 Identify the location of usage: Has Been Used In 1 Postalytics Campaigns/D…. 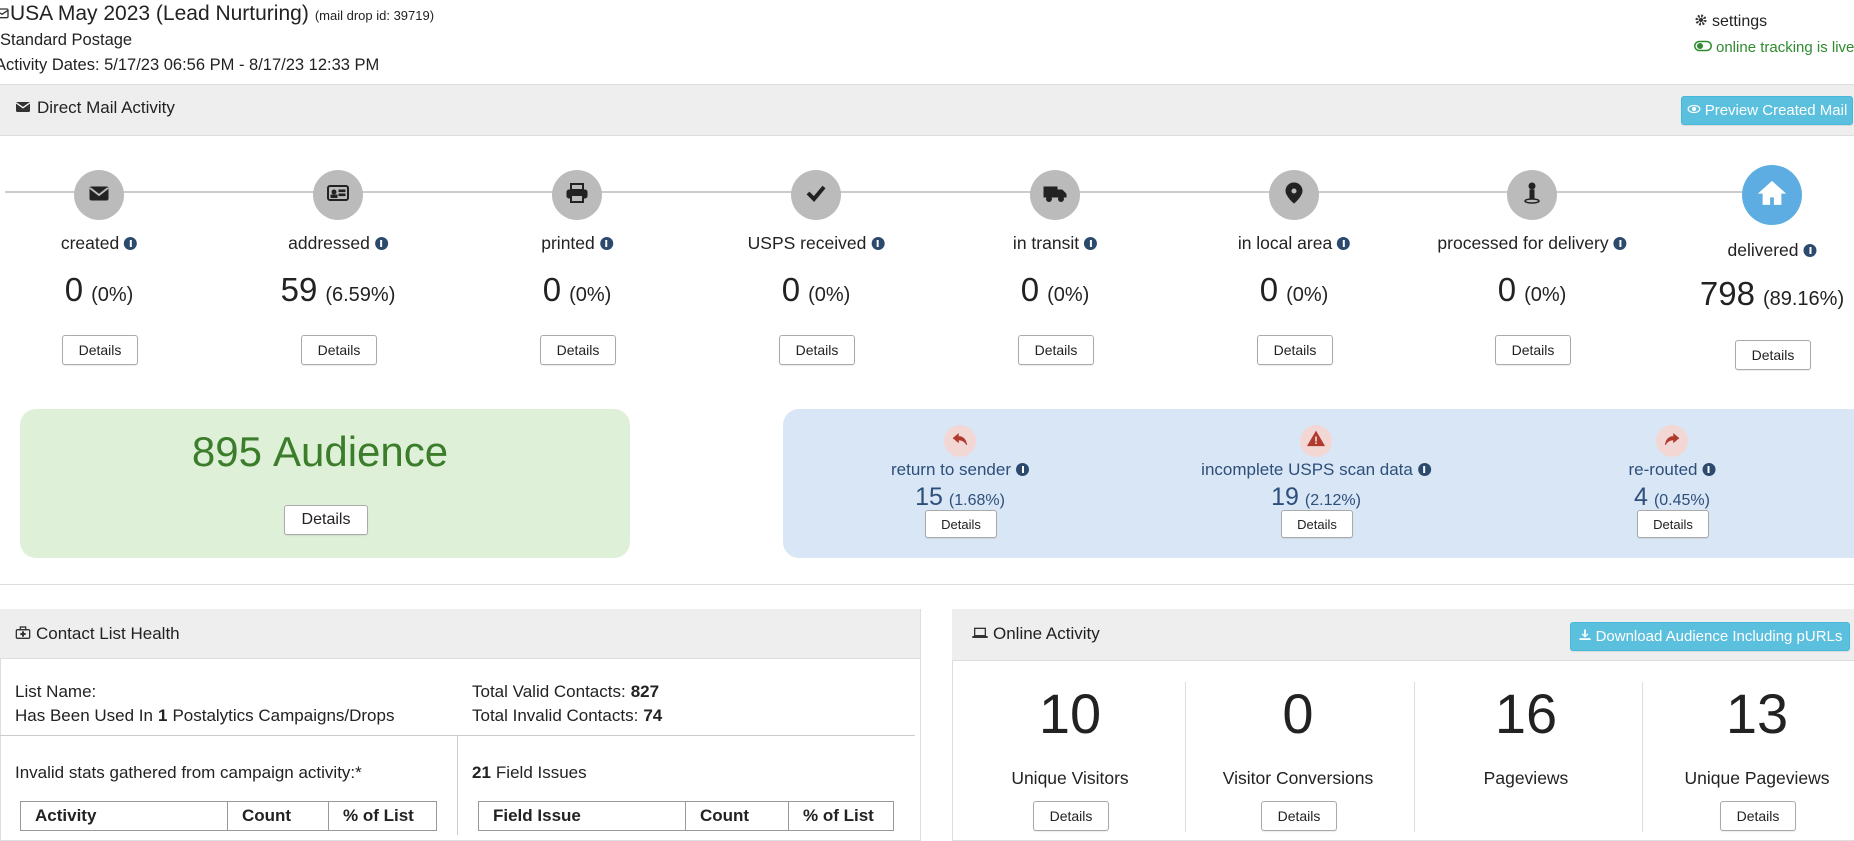
(204, 716).